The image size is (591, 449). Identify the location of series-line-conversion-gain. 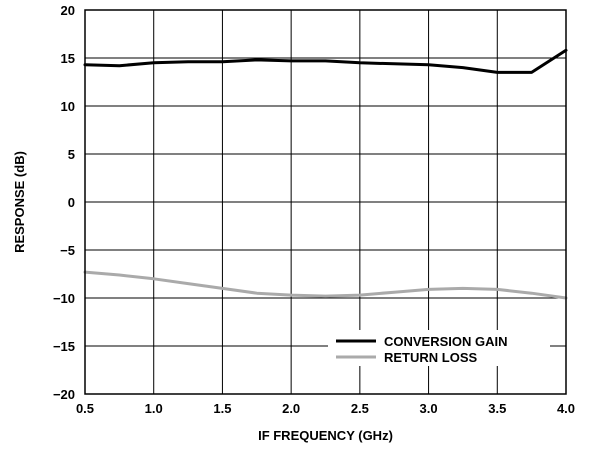
(325, 61).